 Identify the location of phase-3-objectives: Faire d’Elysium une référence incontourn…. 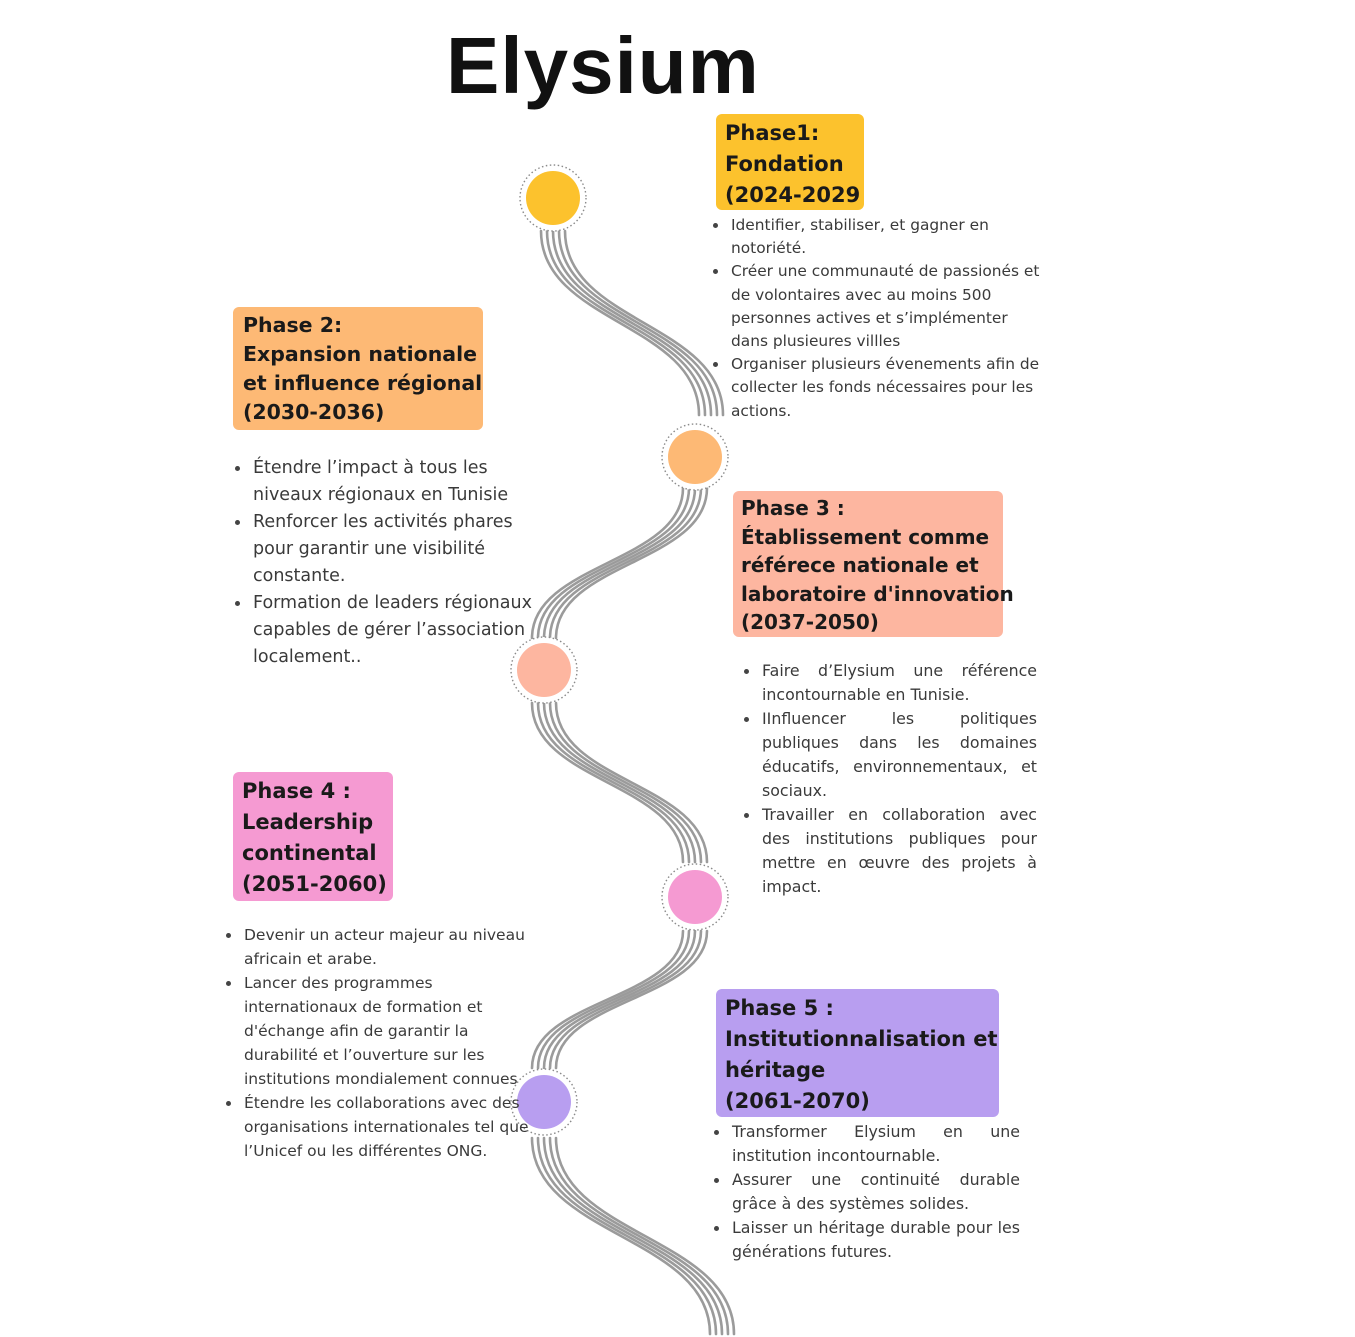
(888, 779).